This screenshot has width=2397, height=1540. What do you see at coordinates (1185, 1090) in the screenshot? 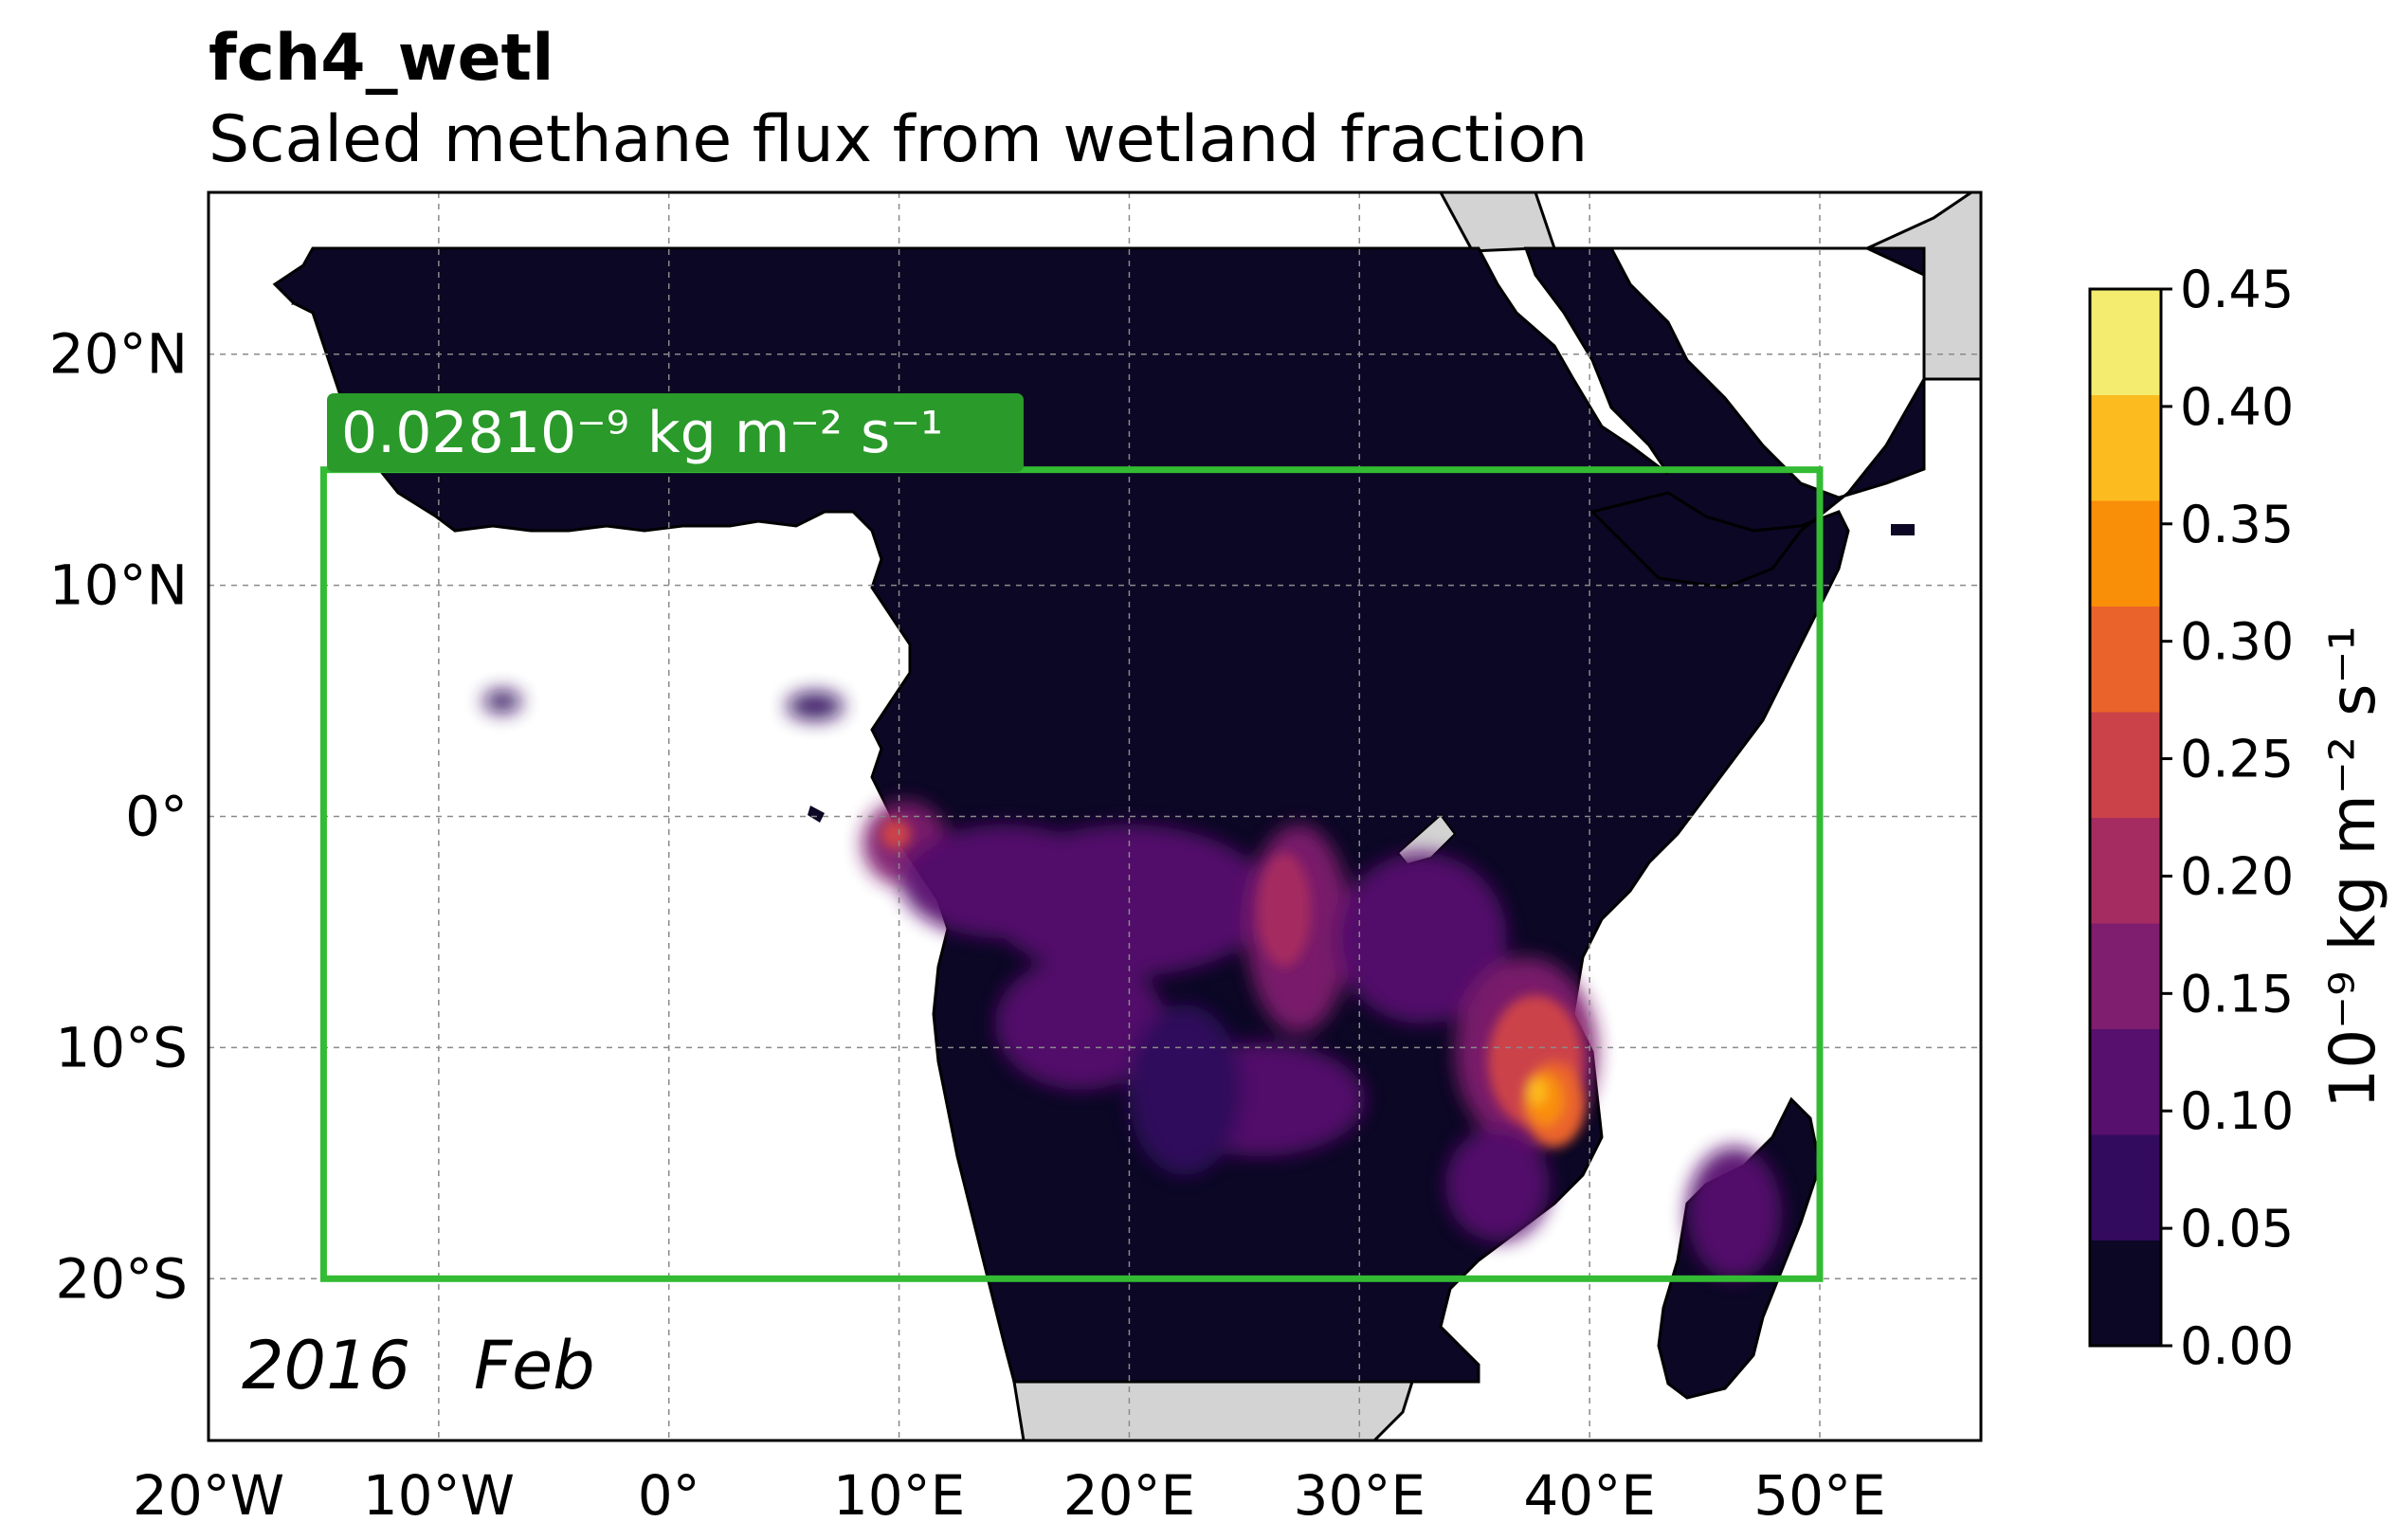
I see `flux-region-miombo` at bounding box center [1185, 1090].